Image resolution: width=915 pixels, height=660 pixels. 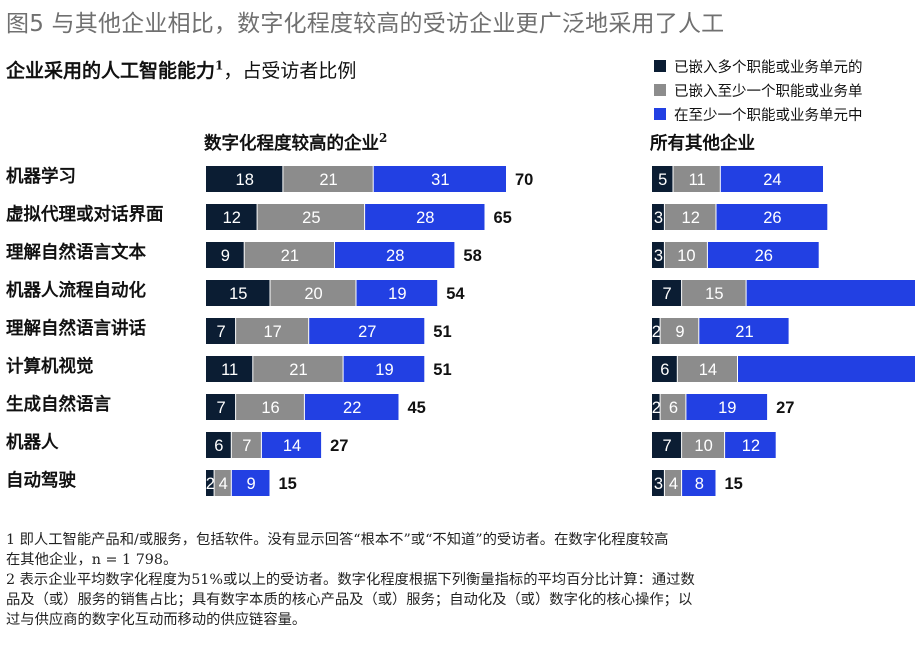 I want to click on bar-value-label: 11, so click(x=229, y=370).